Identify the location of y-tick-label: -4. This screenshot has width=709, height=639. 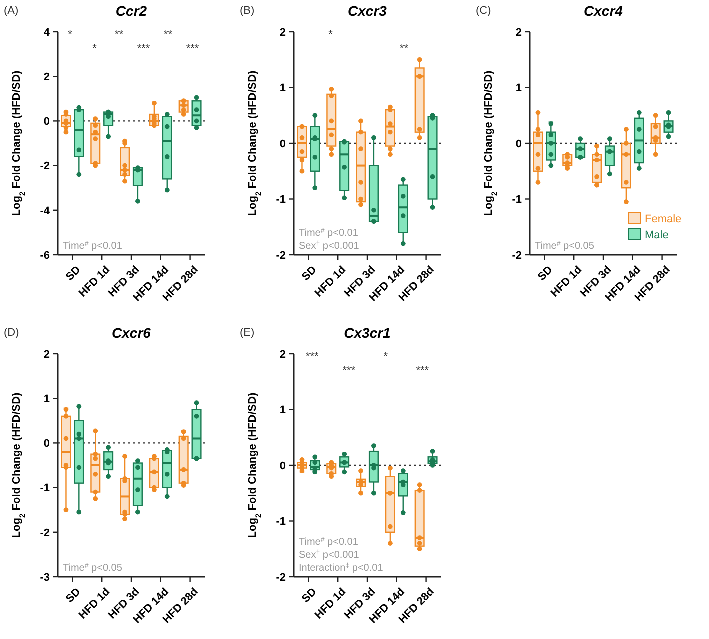
(45, 211).